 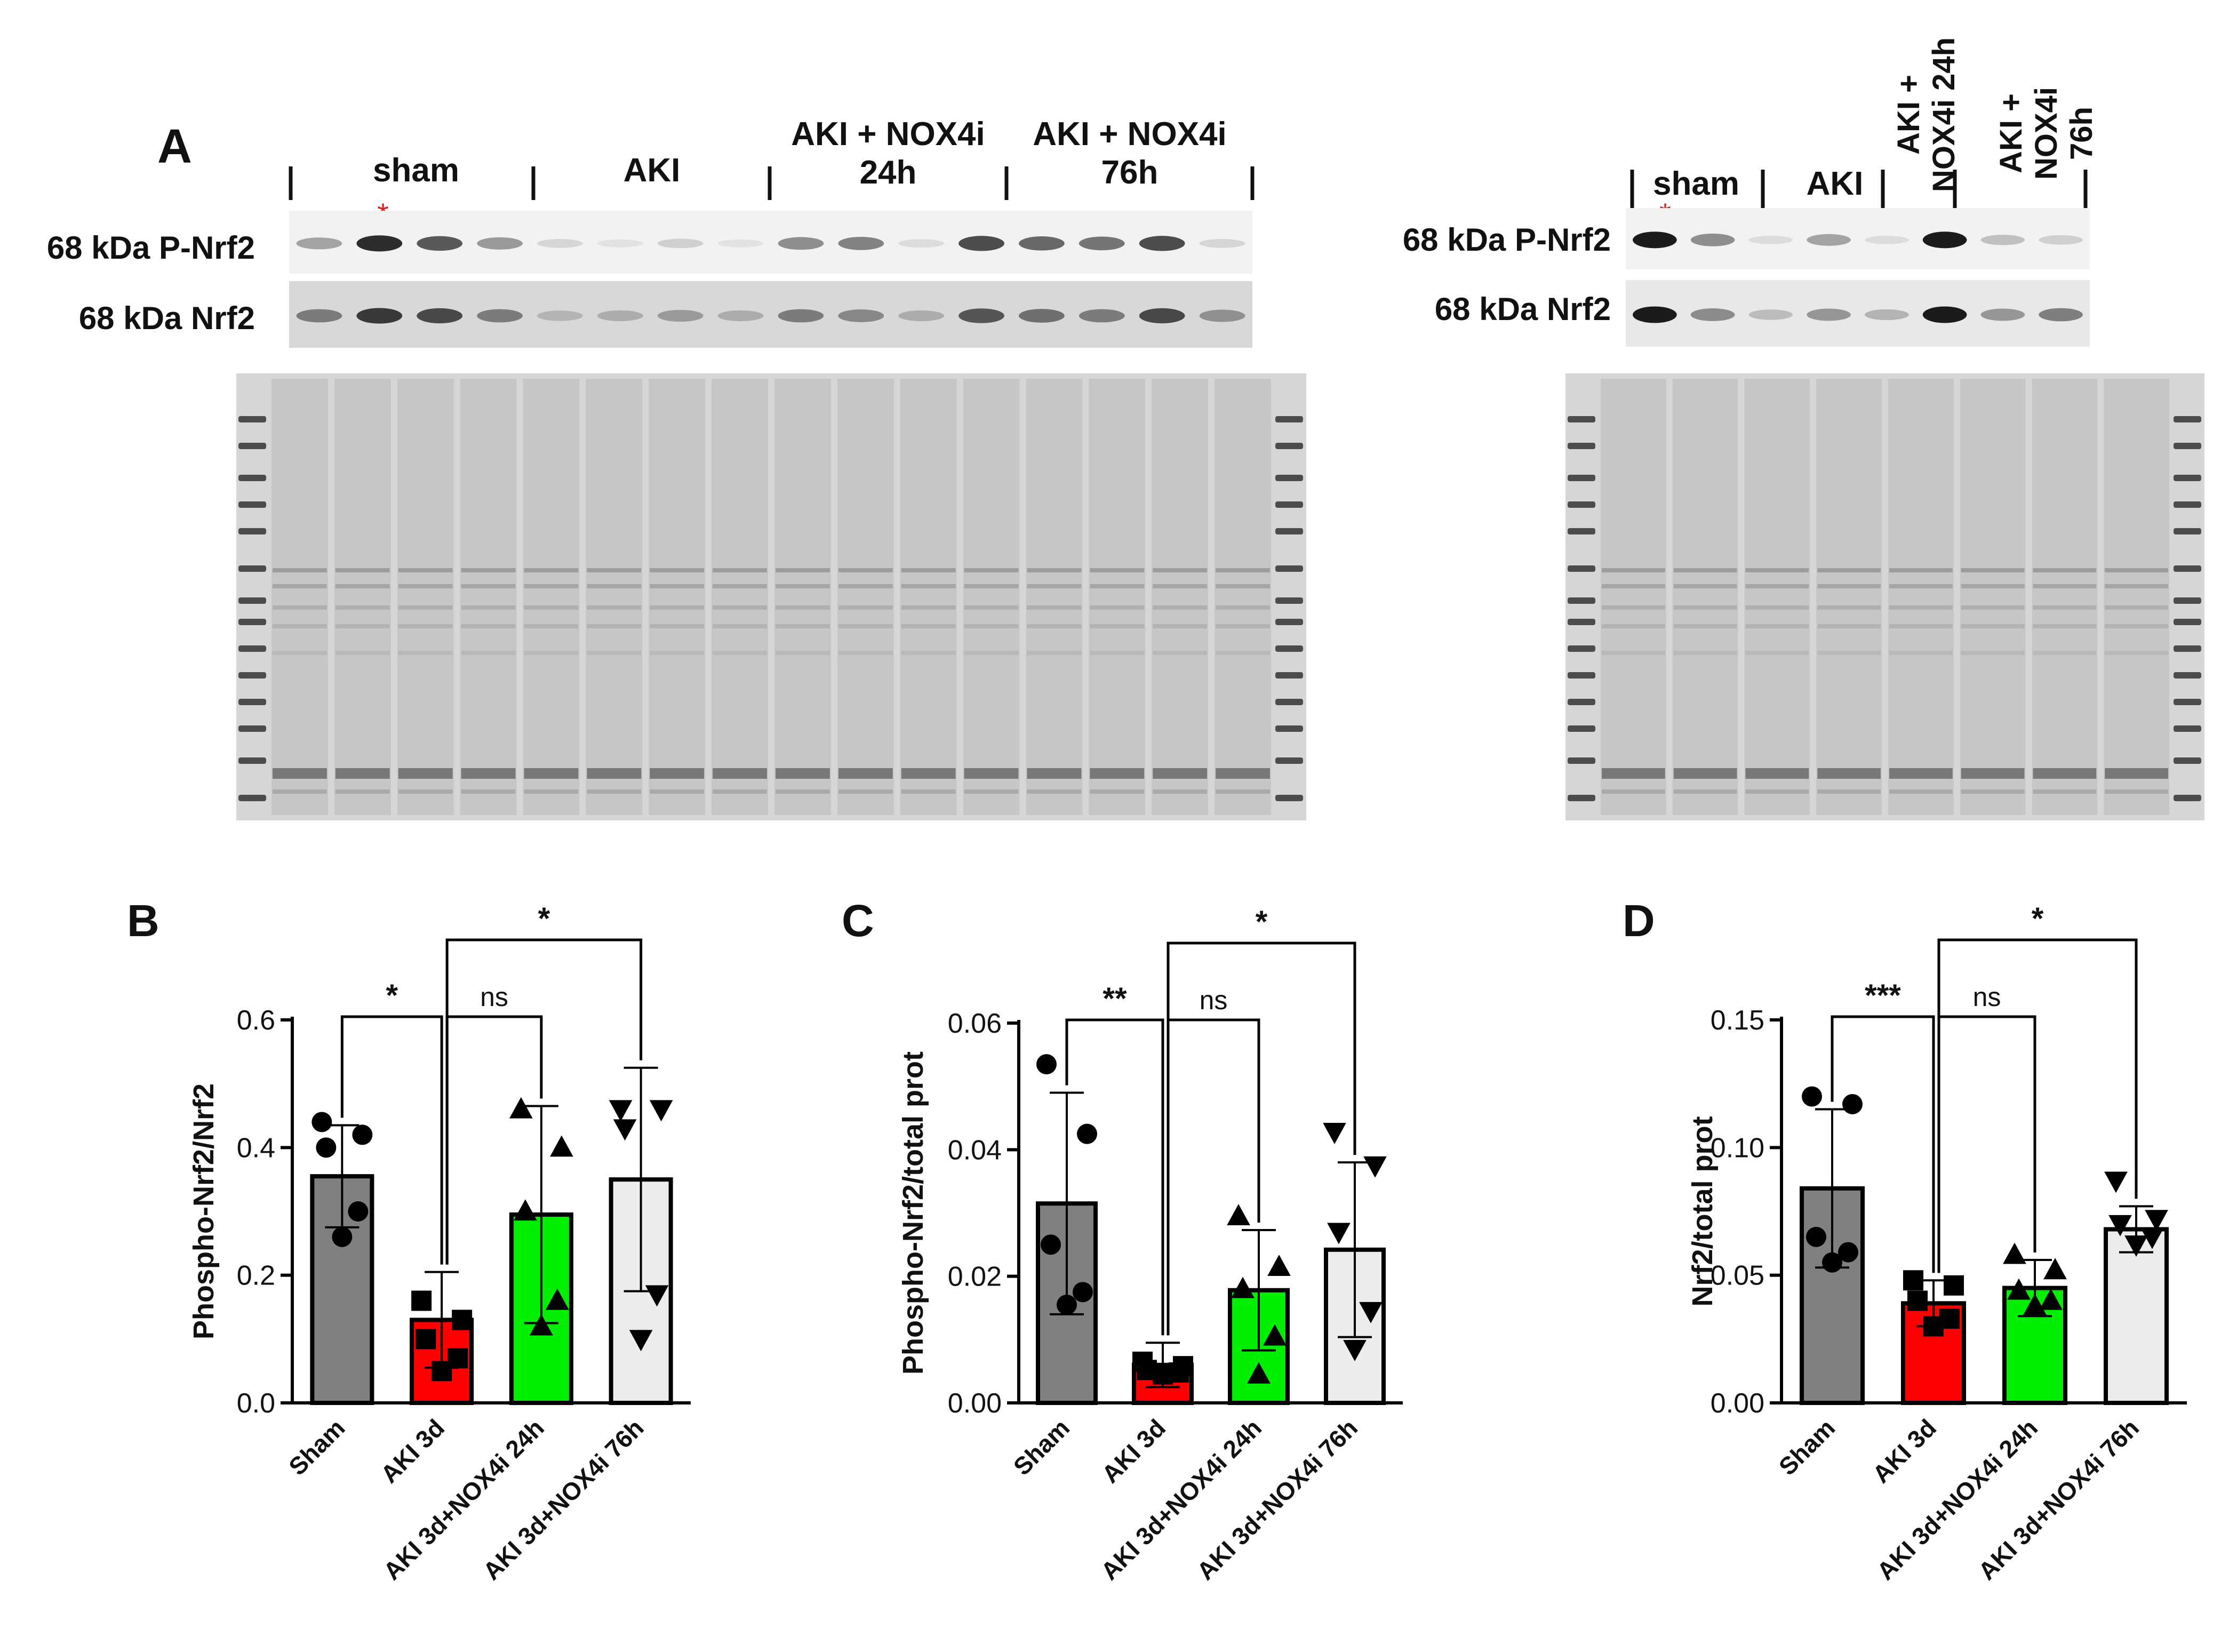 I want to click on chart-b-data-point, so click(x=641, y=1341).